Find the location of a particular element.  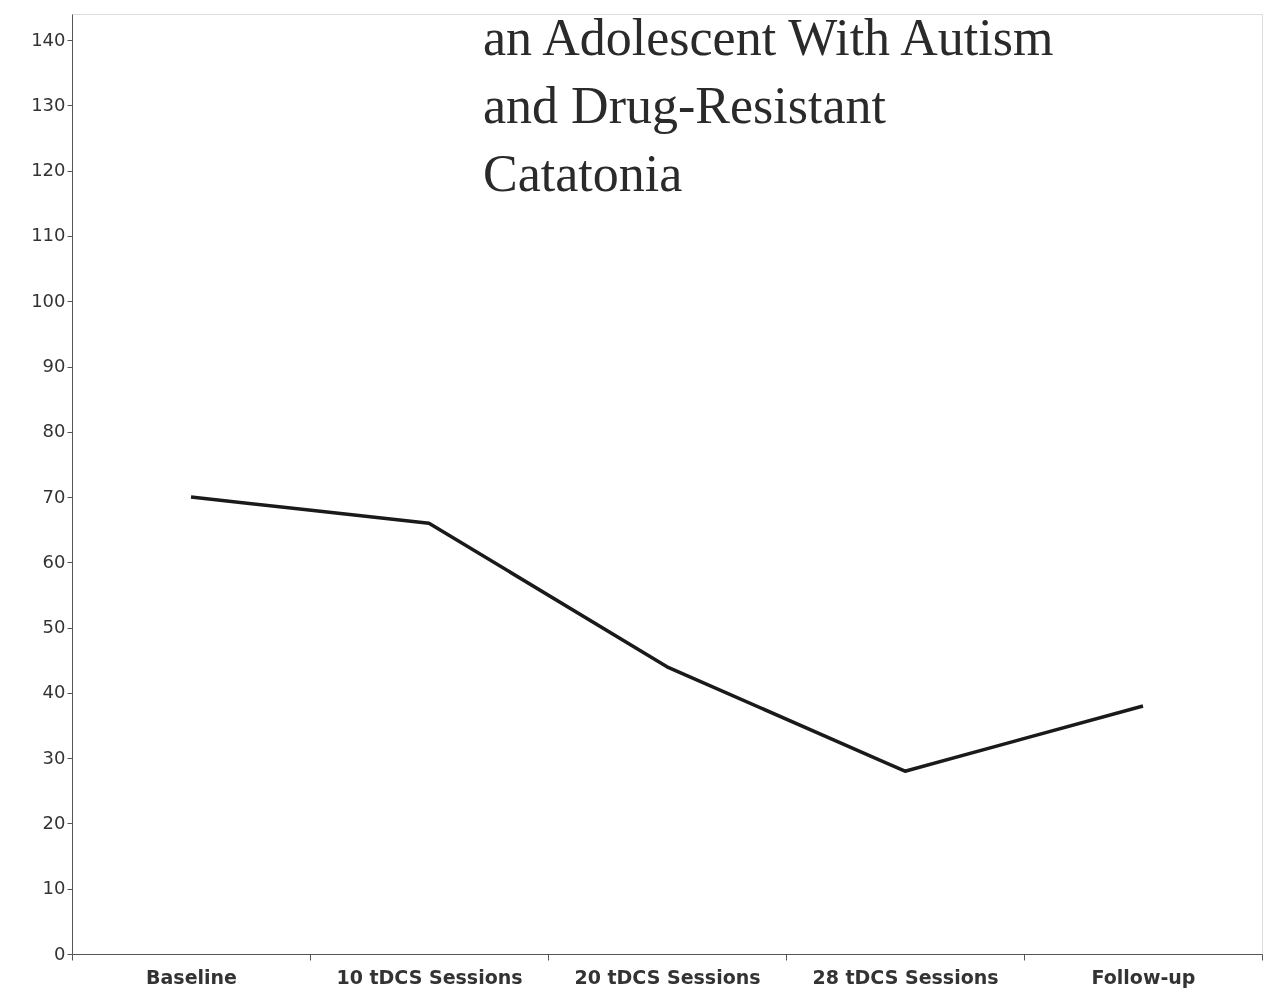

y-tick-label: 140 is located at coordinates (48, 39).